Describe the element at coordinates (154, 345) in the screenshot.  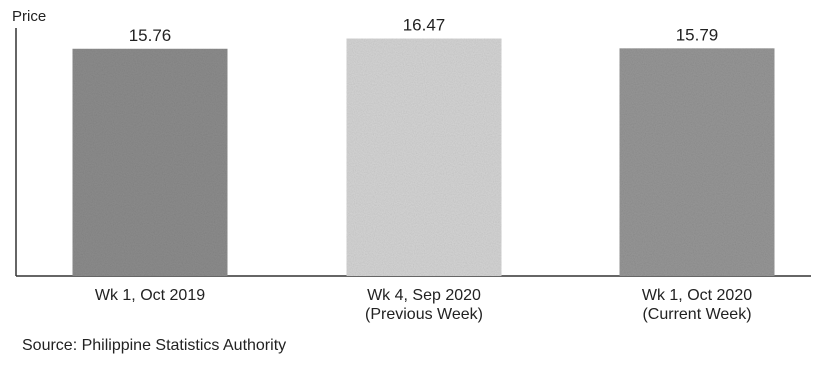
I see `source-note: Source: Philippine Statistics Authority` at that location.